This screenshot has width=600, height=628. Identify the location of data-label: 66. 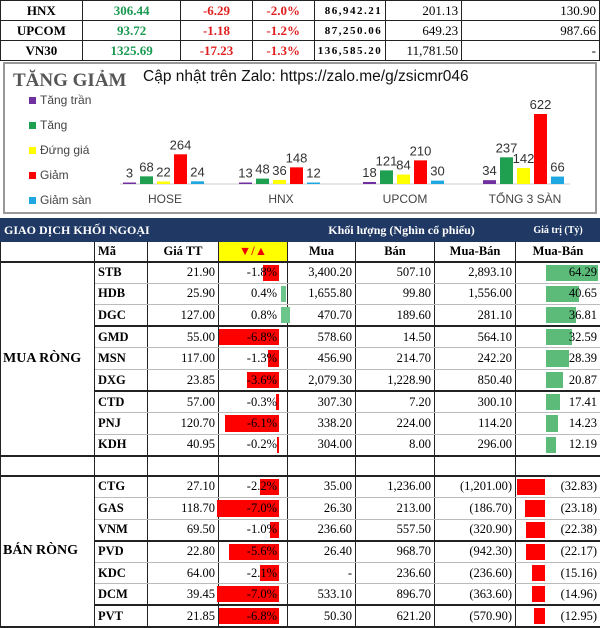
(557, 167).